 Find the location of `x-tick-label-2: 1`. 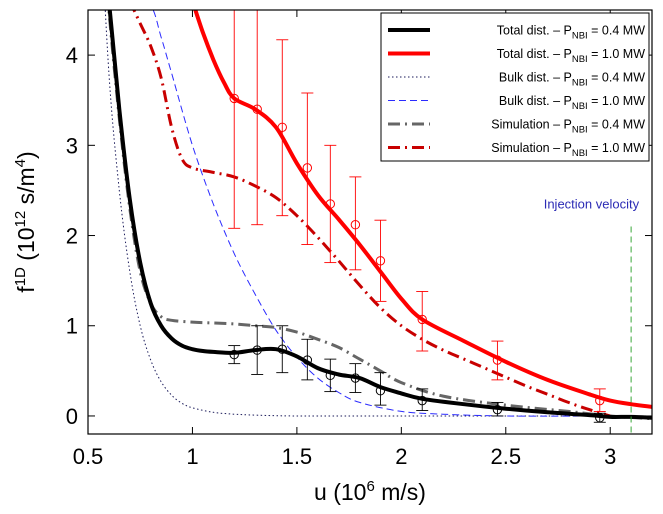

x-tick-label-2: 1 is located at coordinates (192, 456).